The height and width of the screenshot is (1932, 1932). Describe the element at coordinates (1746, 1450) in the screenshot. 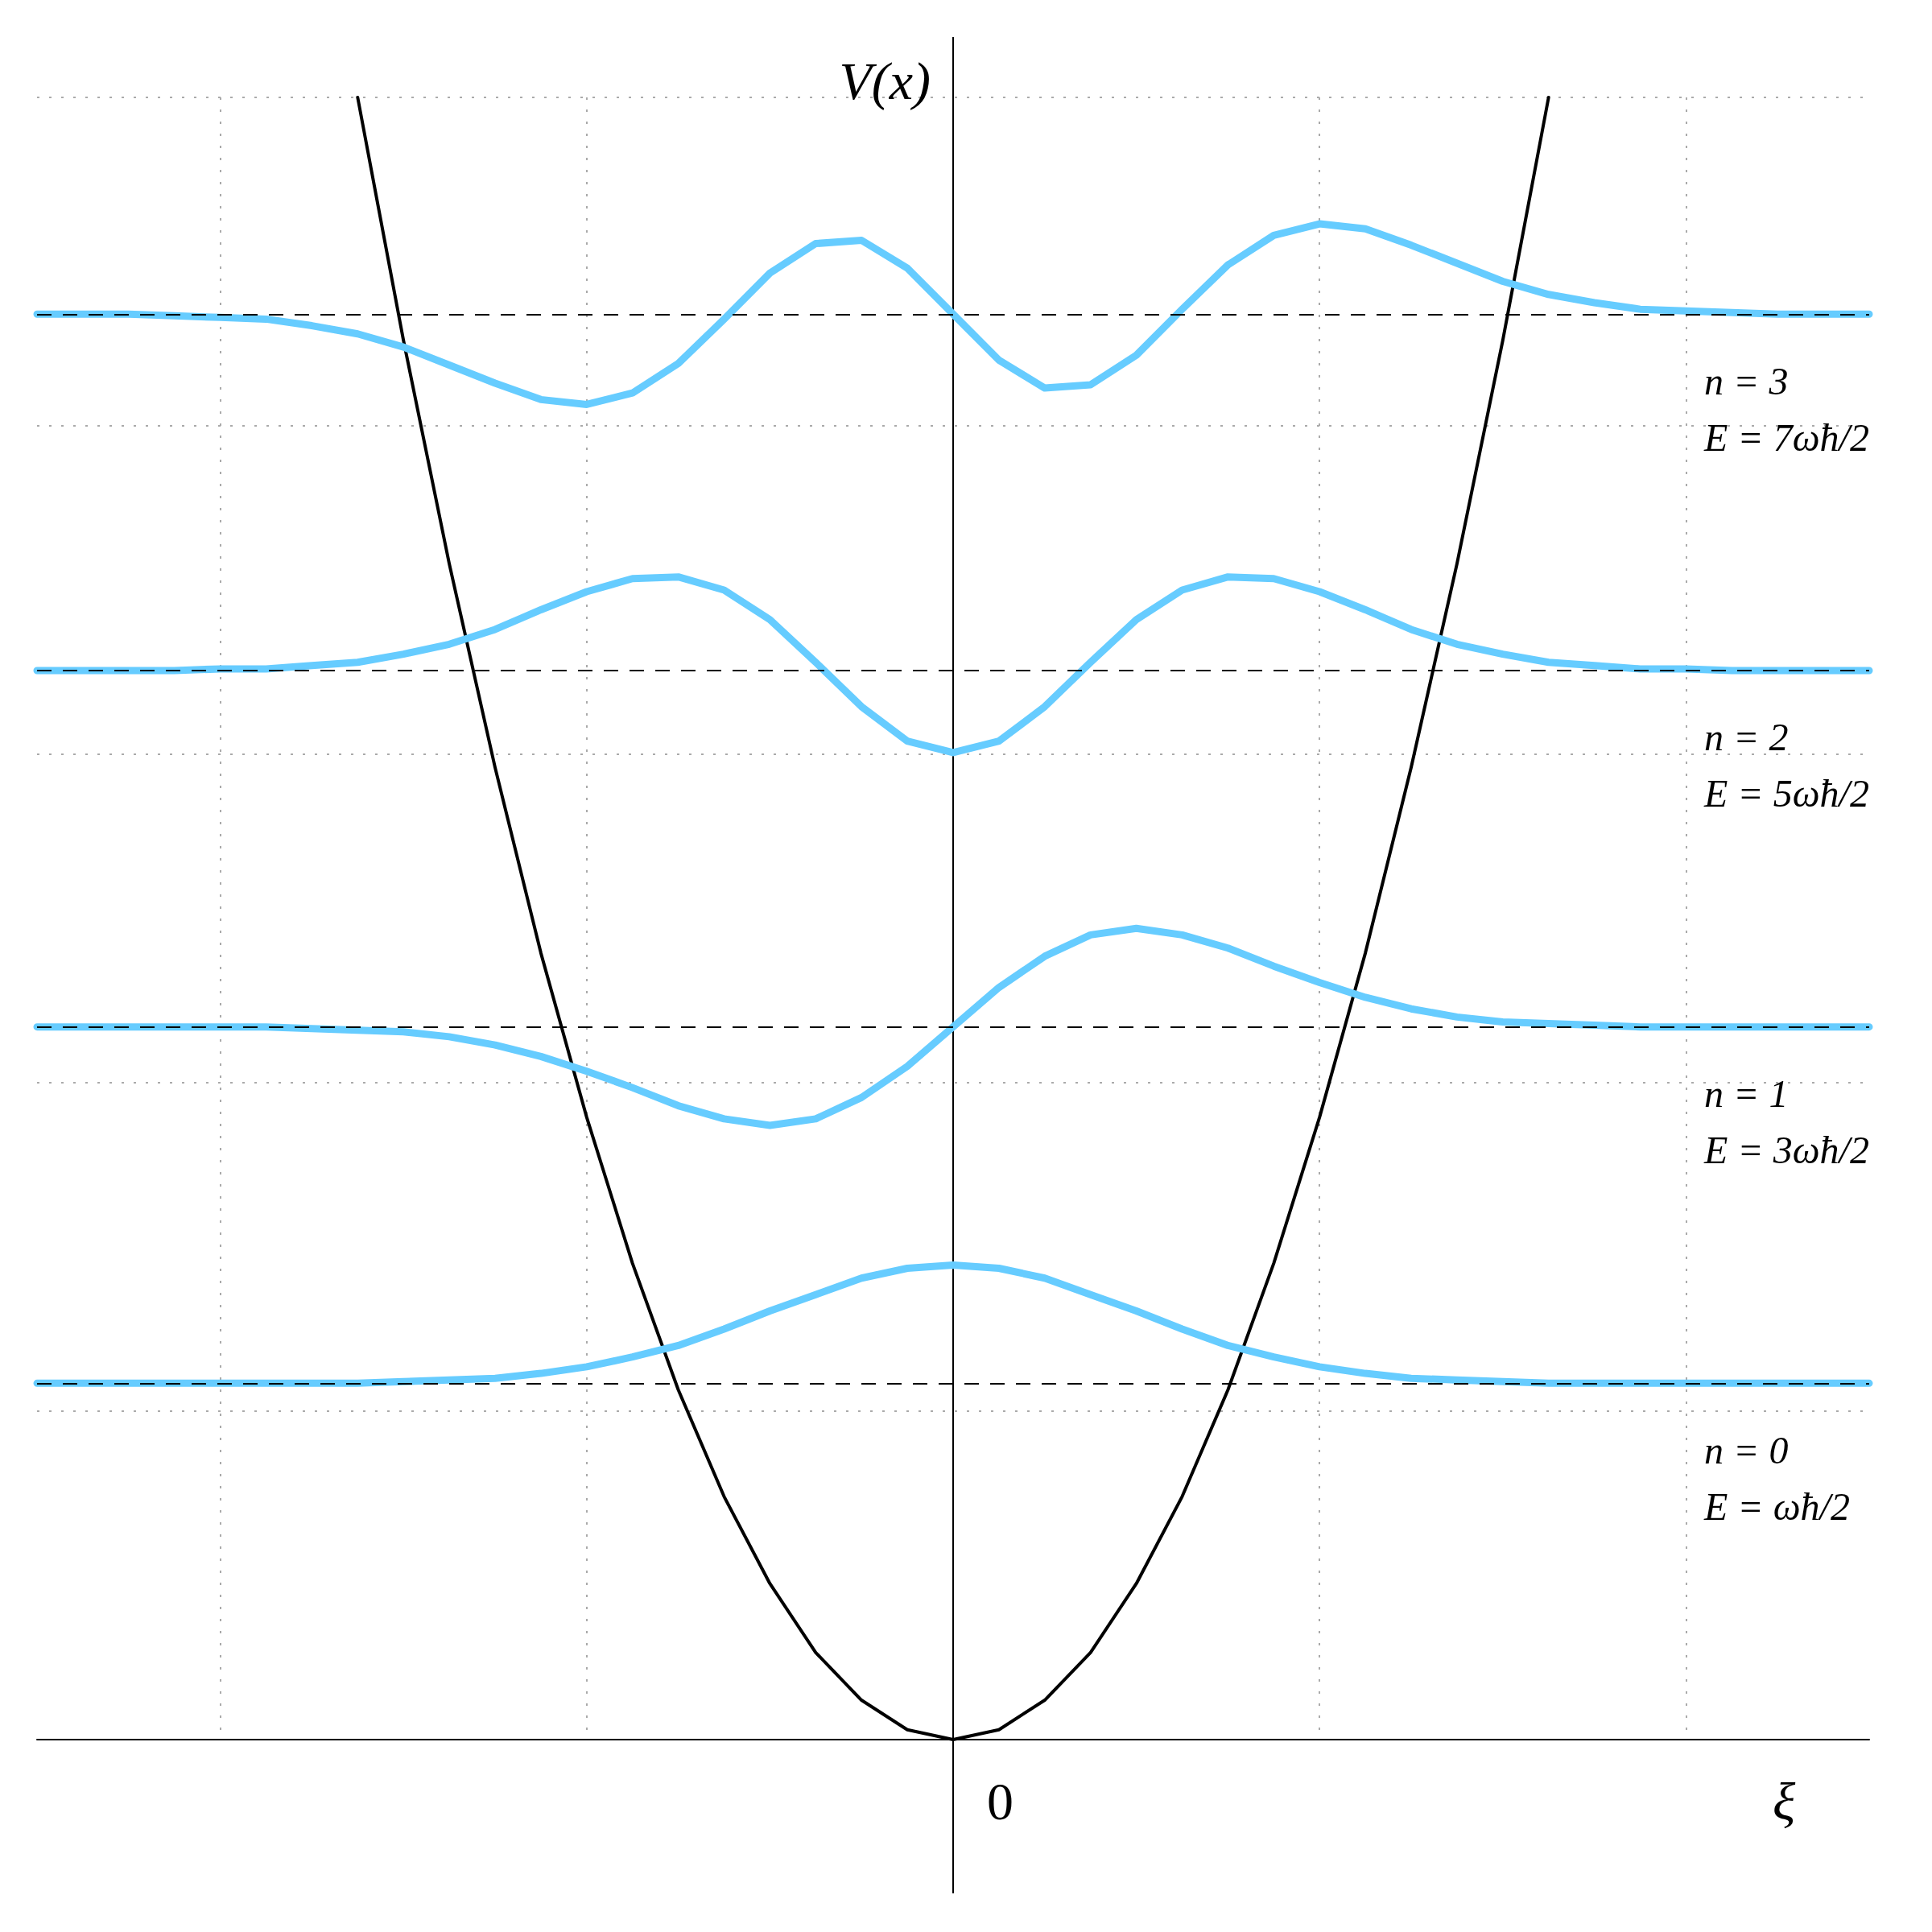

I see `annotation: n = 0` at that location.